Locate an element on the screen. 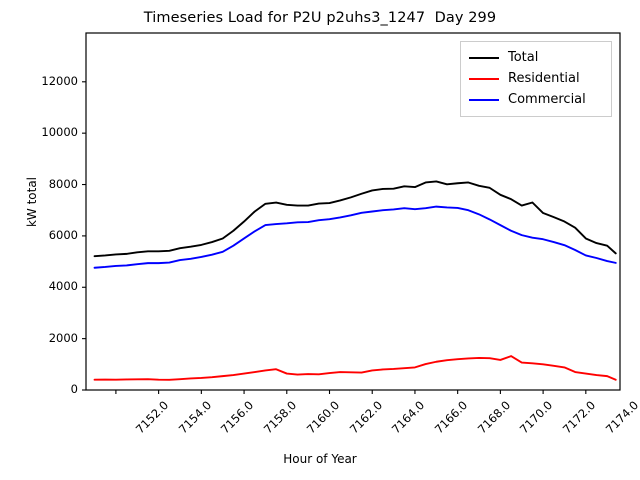 This screenshot has width=640, height=480. y-tick-label: 12000 is located at coordinates (59, 80).